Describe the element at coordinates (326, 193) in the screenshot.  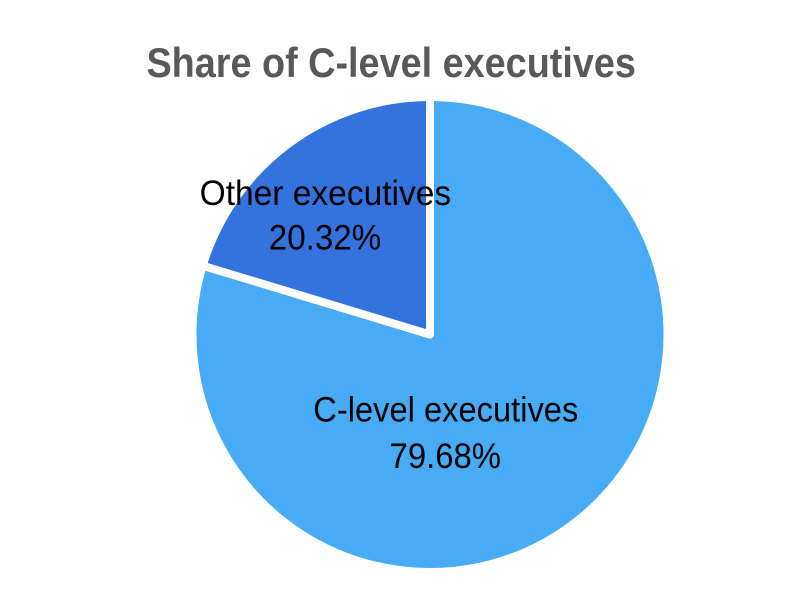
I see `svg-text: Other executives` at that location.